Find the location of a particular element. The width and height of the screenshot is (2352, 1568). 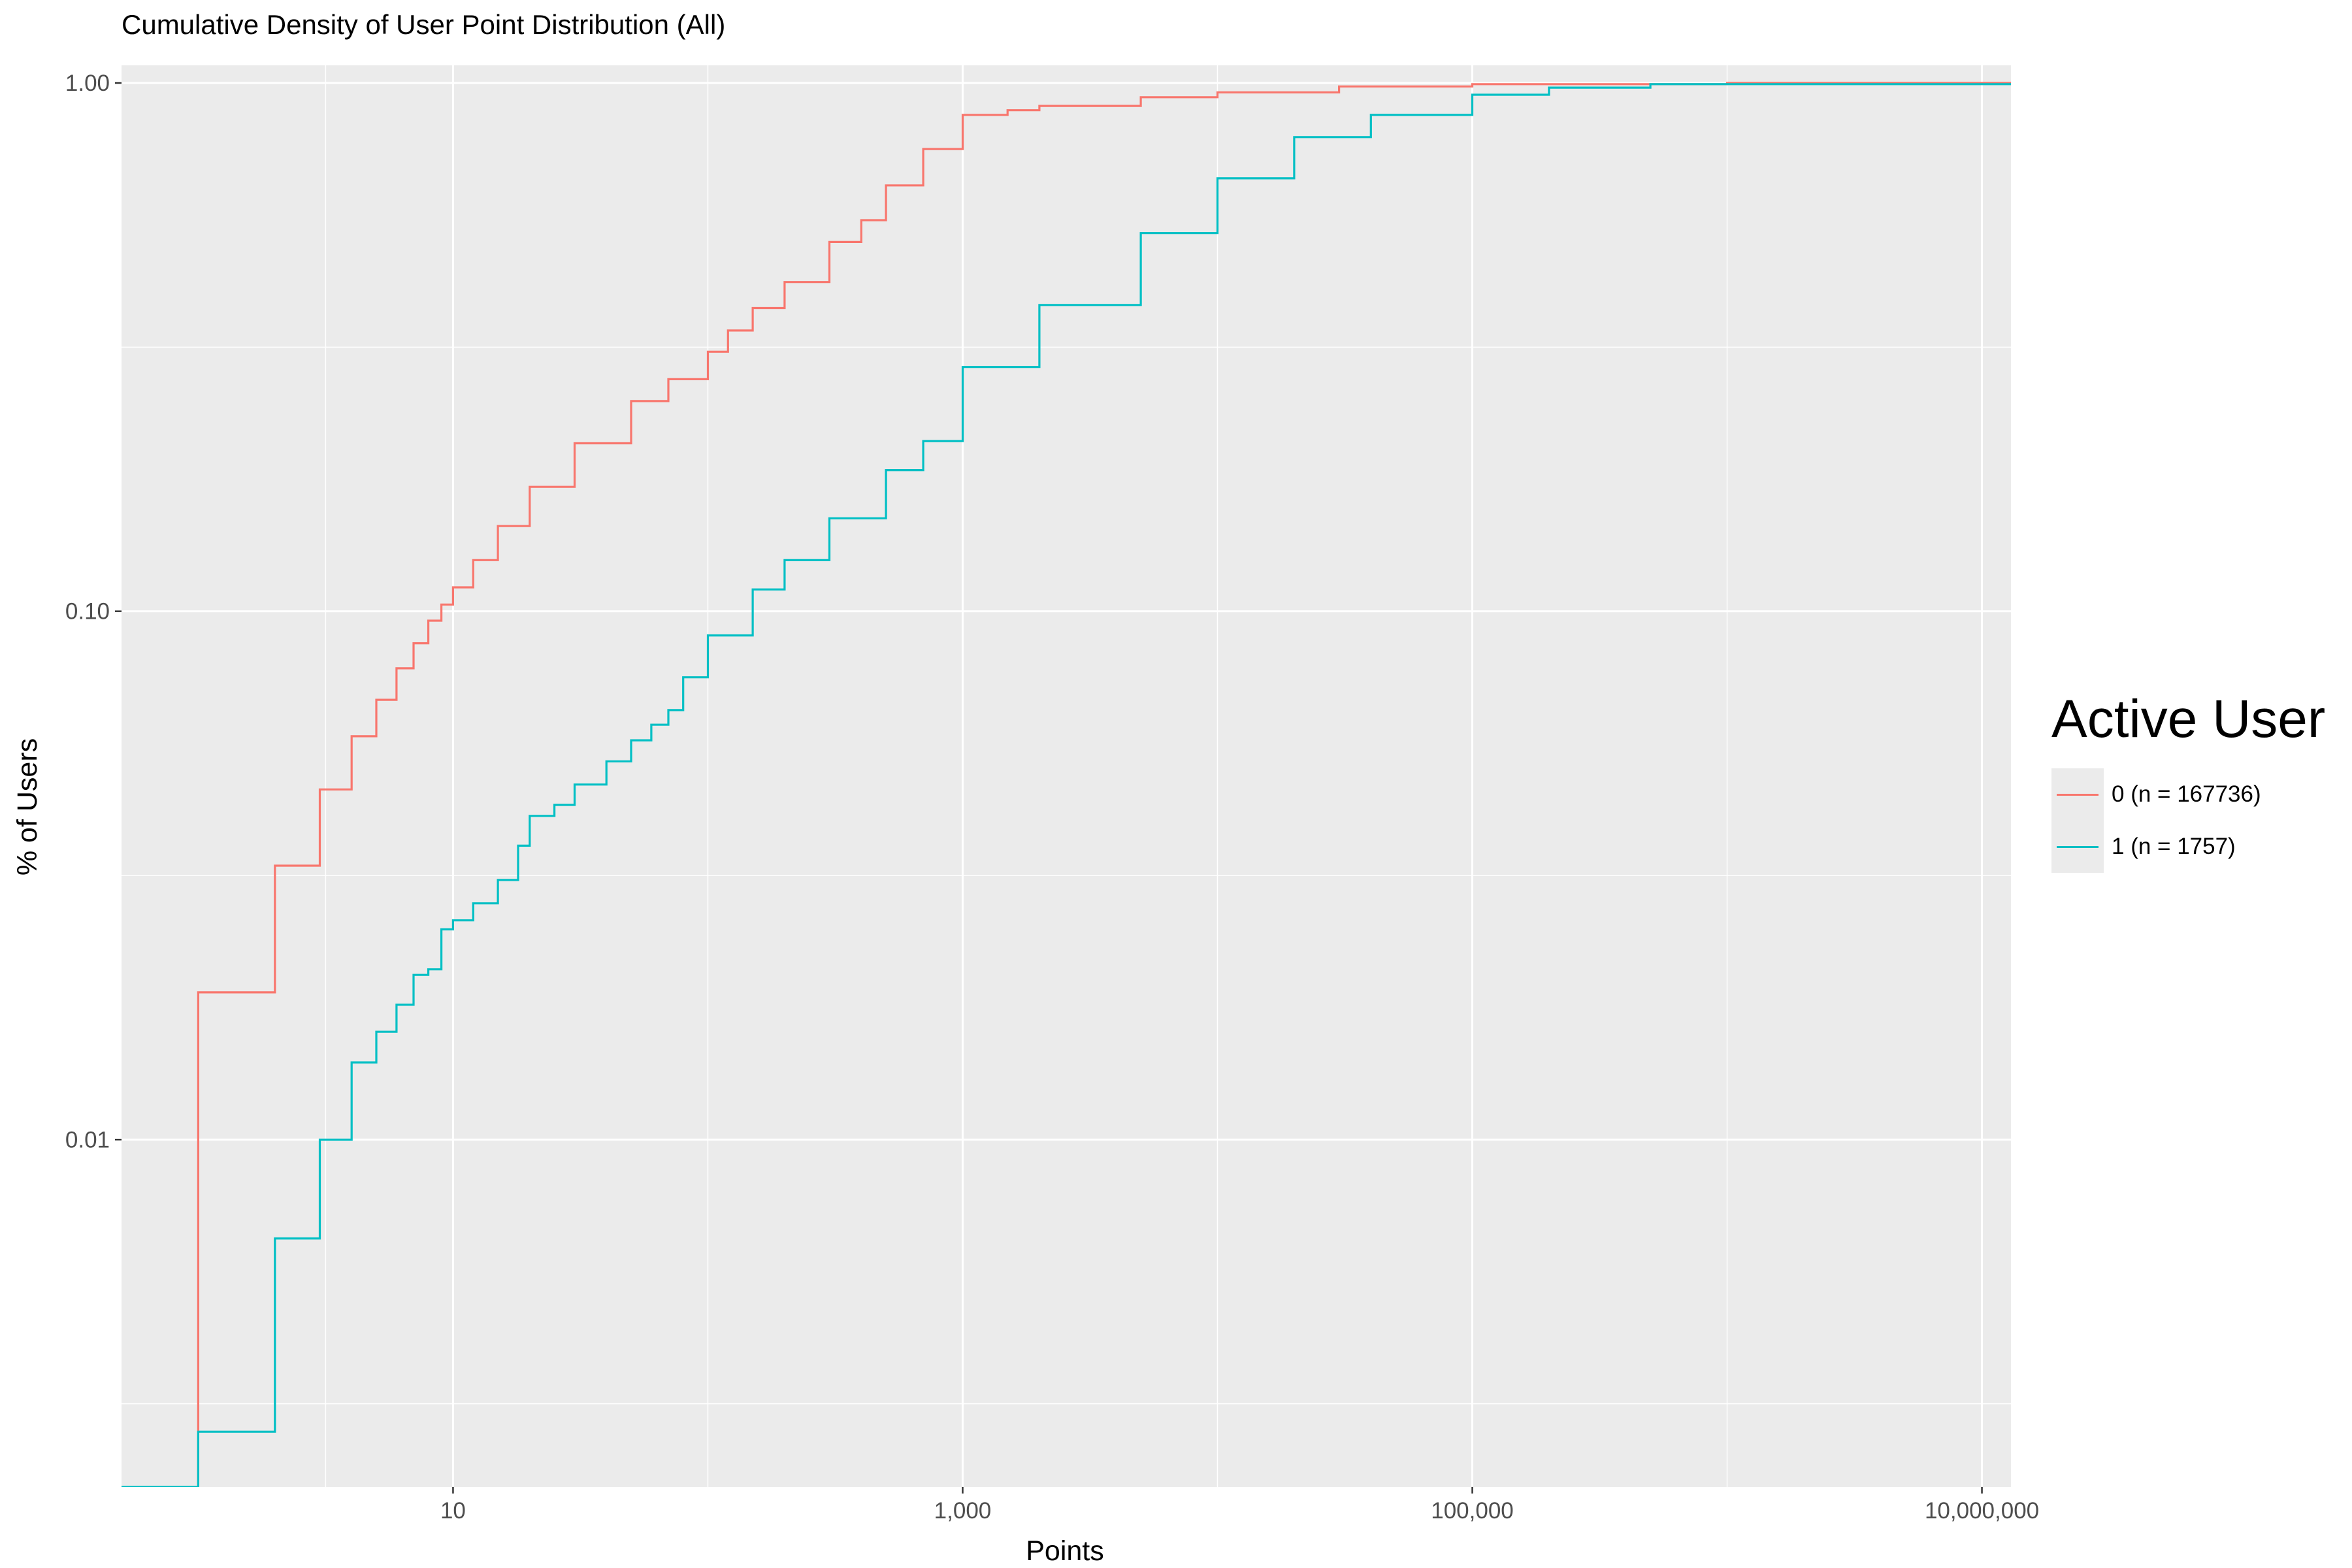

legend-item-0: 0 (n = 167736) is located at coordinates (2188, 794).